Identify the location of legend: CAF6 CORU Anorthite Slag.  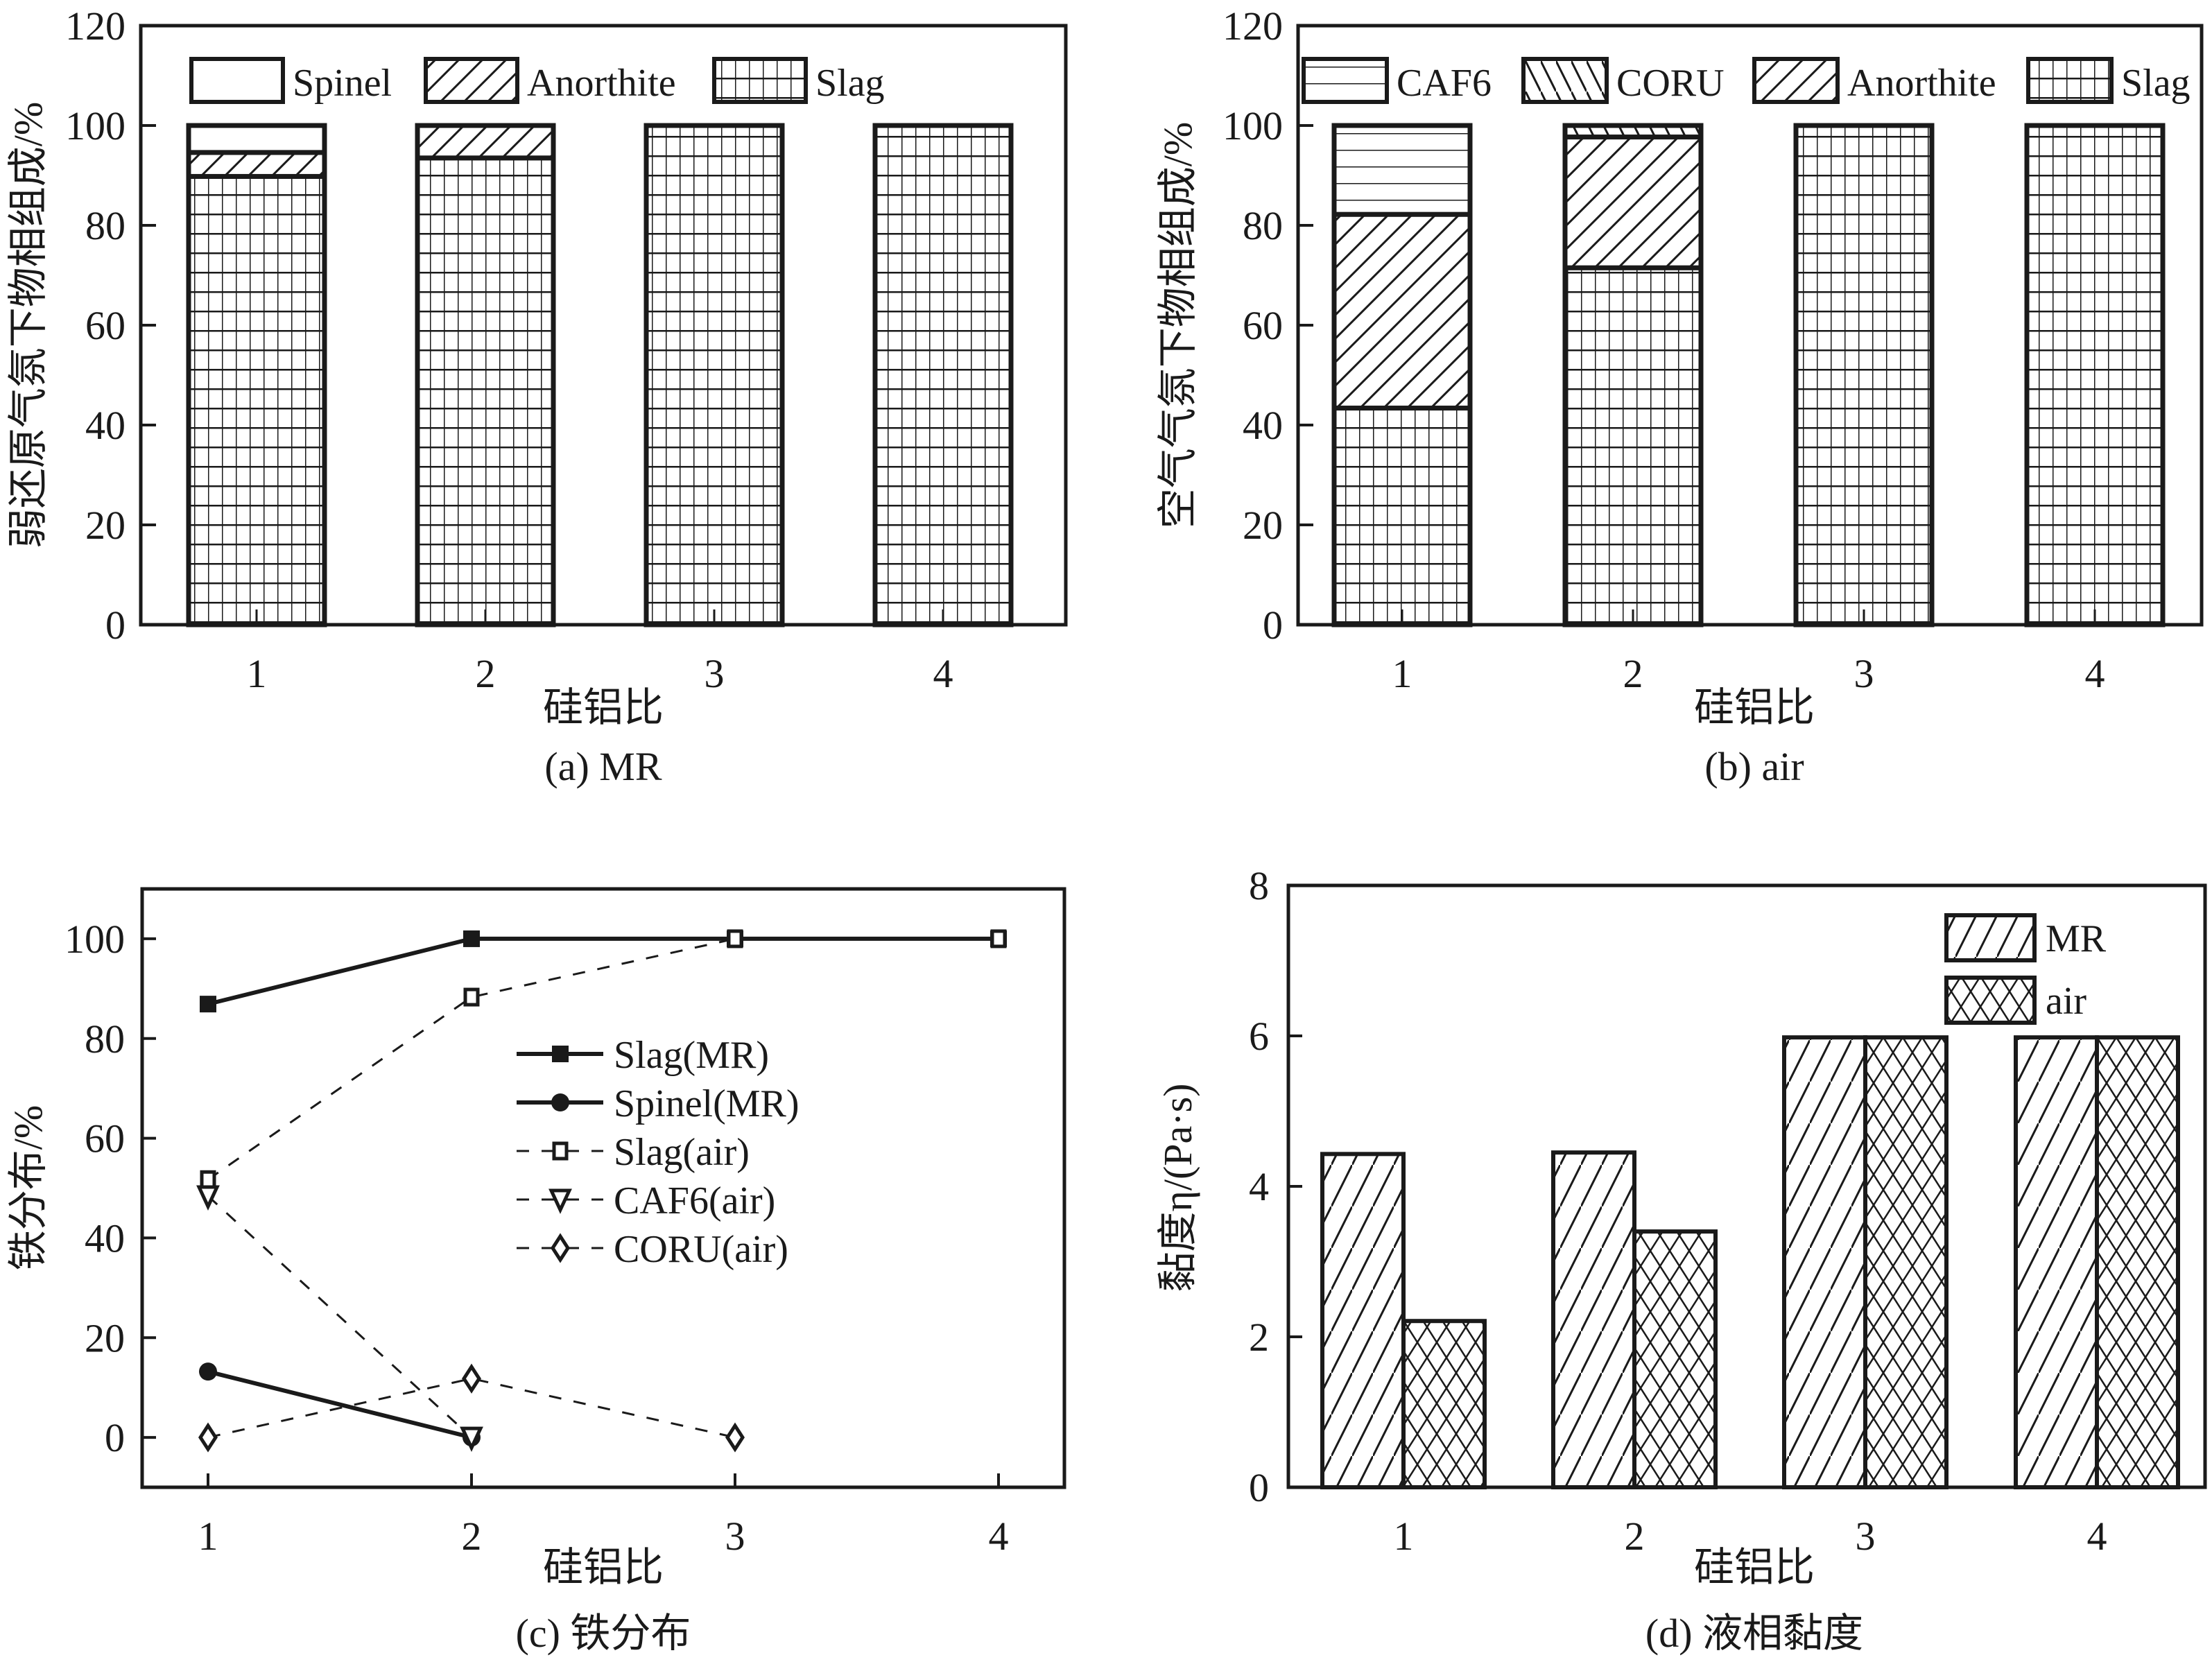
(1747, 81).